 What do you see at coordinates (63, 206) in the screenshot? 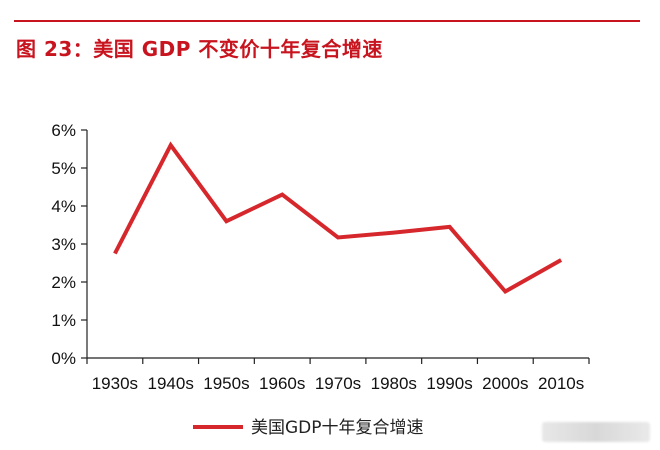
I see `y-tick-label: 4%` at bounding box center [63, 206].